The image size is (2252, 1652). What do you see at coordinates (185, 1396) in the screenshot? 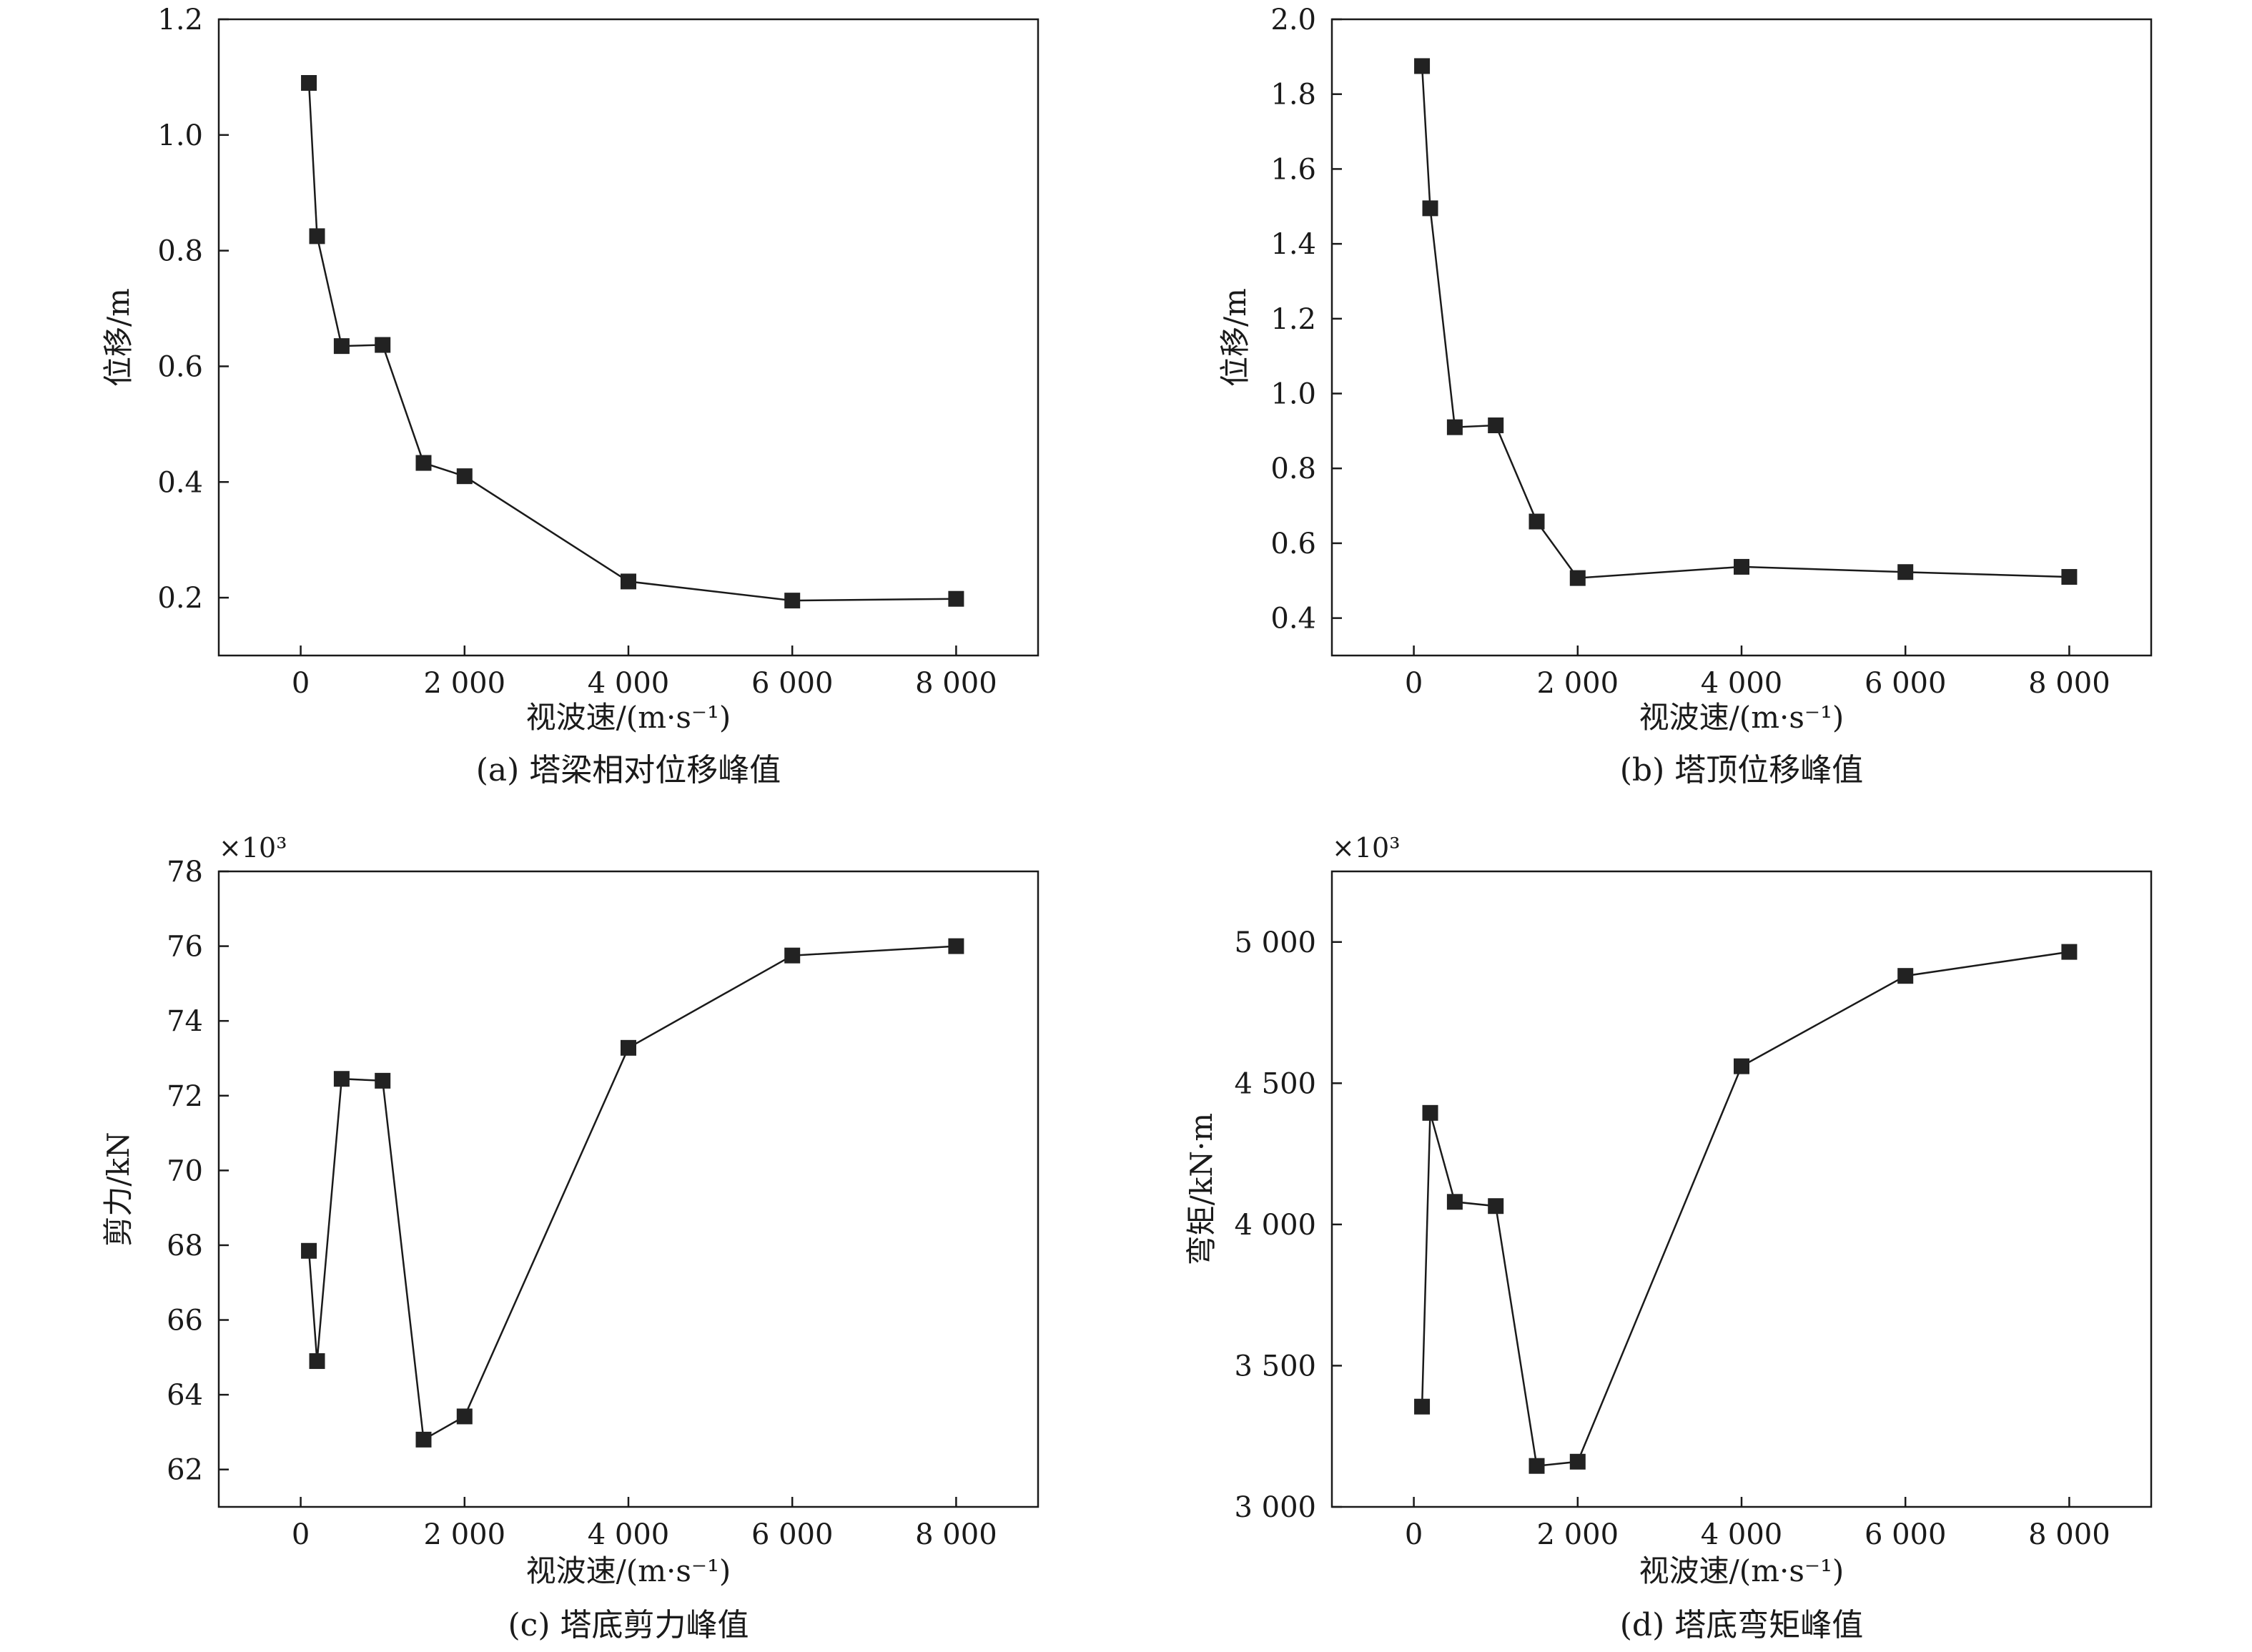
I see `y-tick-label: 64` at bounding box center [185, 1396].